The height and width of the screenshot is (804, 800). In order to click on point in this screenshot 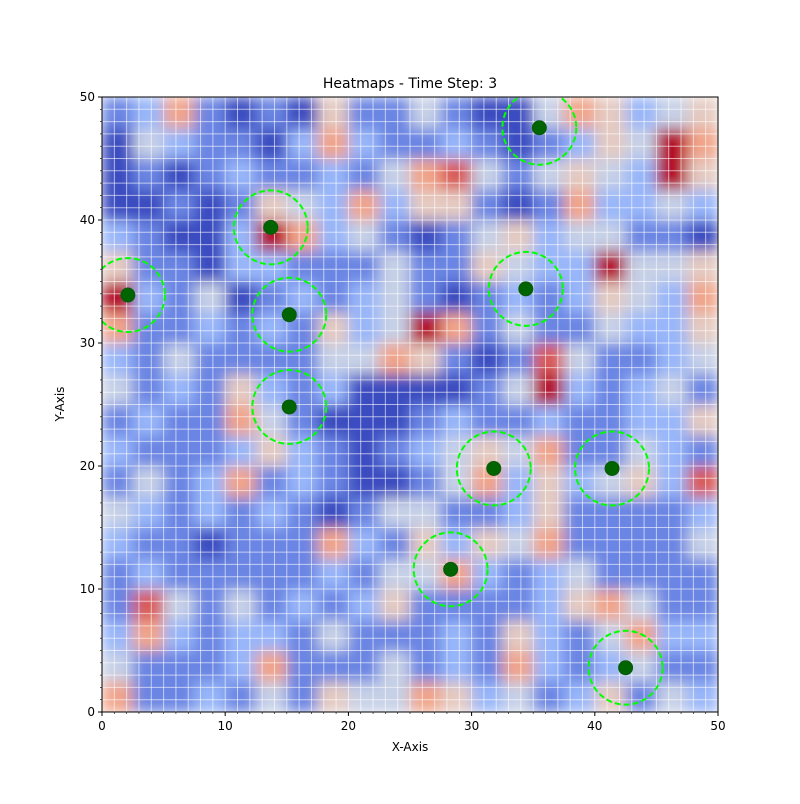, I will do `click(626, 668)`.